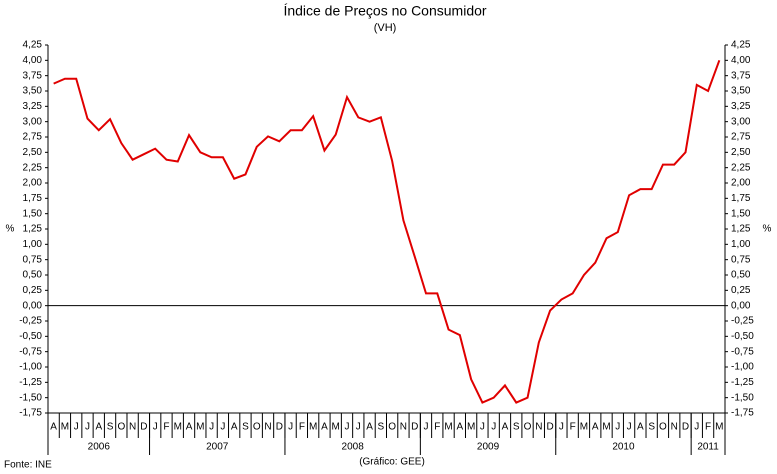 The image size is (777, 474). I want to click on y2-tick-label: 1,50, so click(741, 213).